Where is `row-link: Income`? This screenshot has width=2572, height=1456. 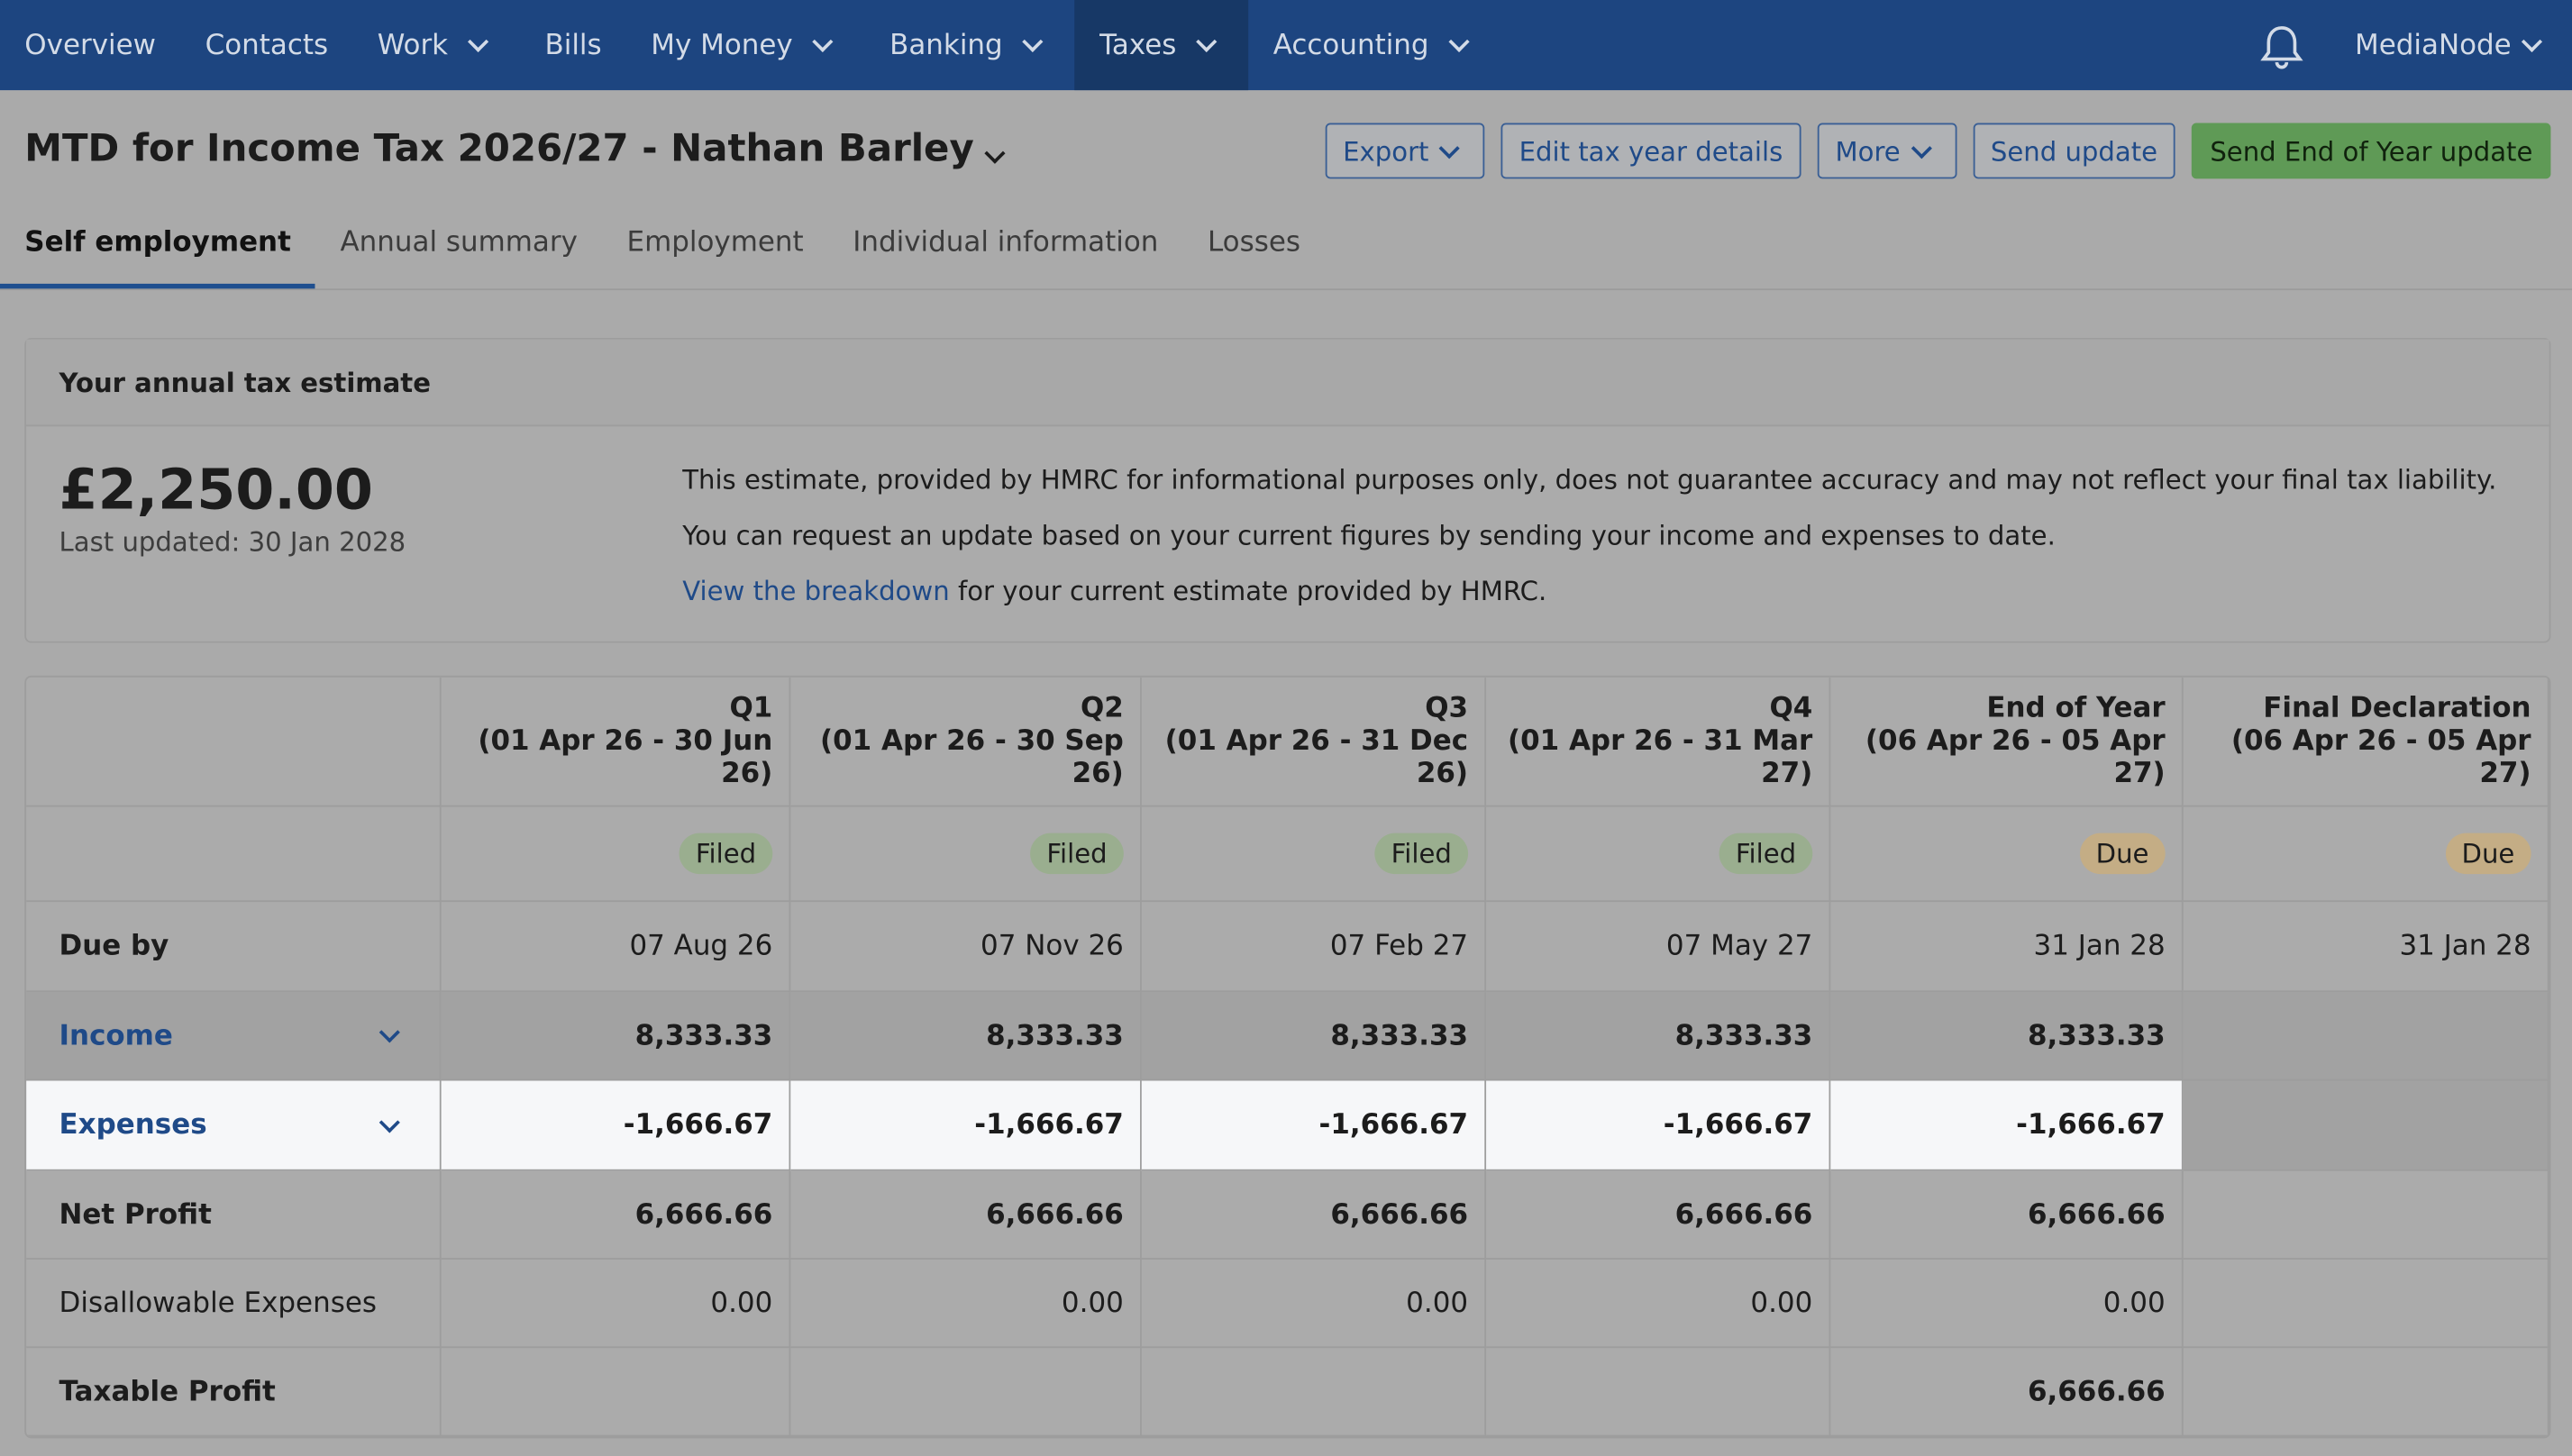
row-link: Income is located at coordinates (116, 1035).